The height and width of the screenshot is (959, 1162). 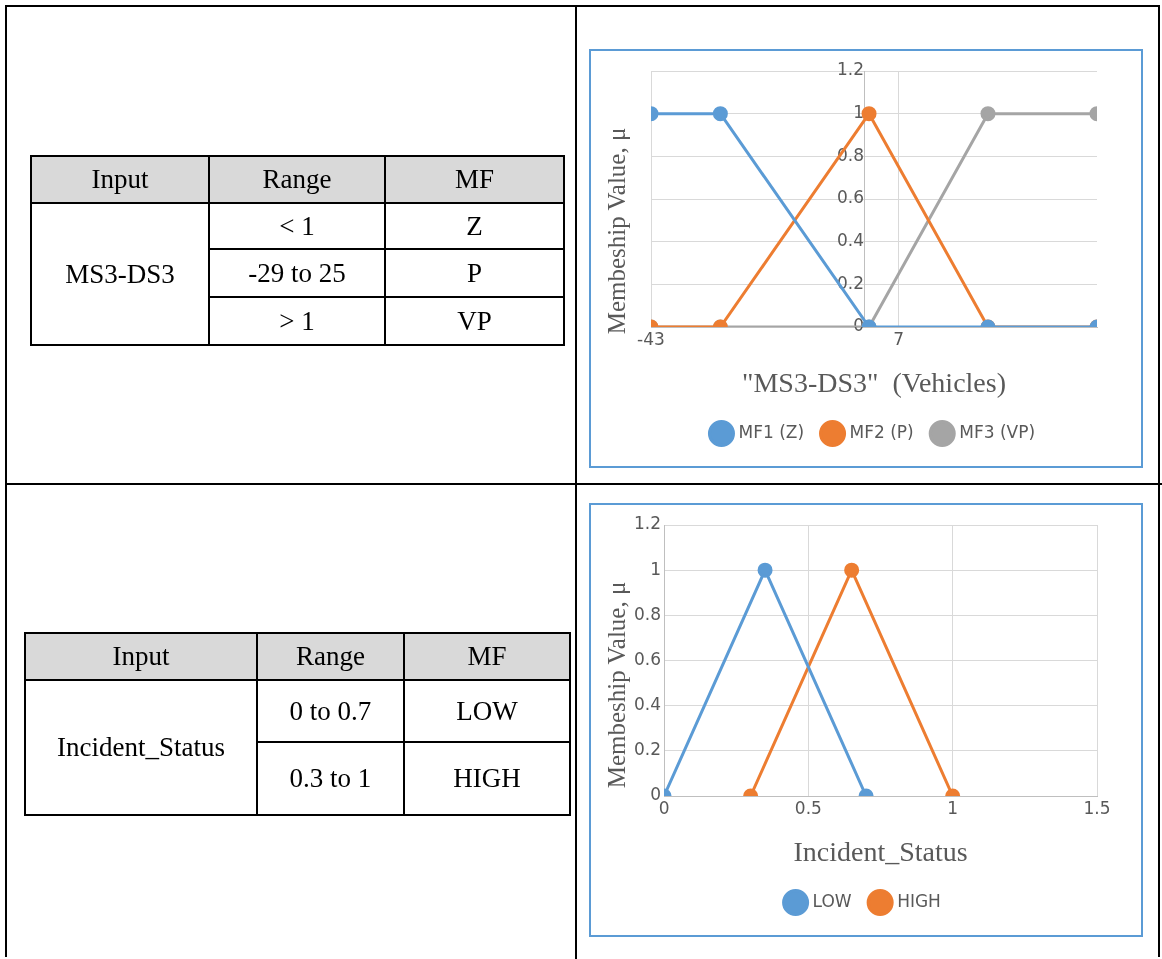 What do you see at coordinates (474, 321) in the screenshot?
I see `text: VP` at bounding box center [474, 321].